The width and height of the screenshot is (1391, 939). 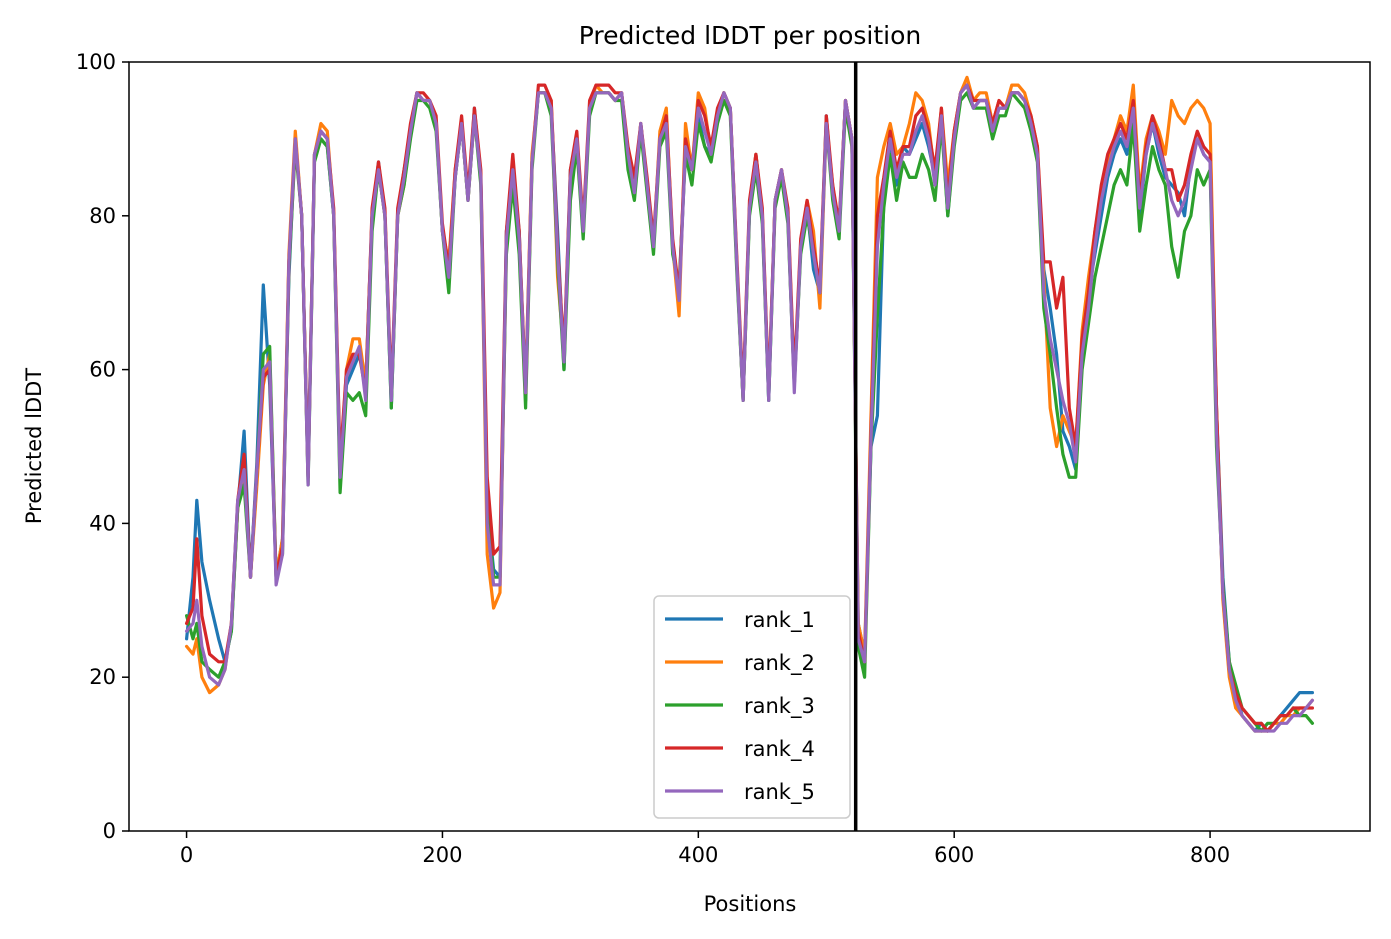 I want to click on x-axis: 0 200 400 600 800, so click(x=705, y=849).